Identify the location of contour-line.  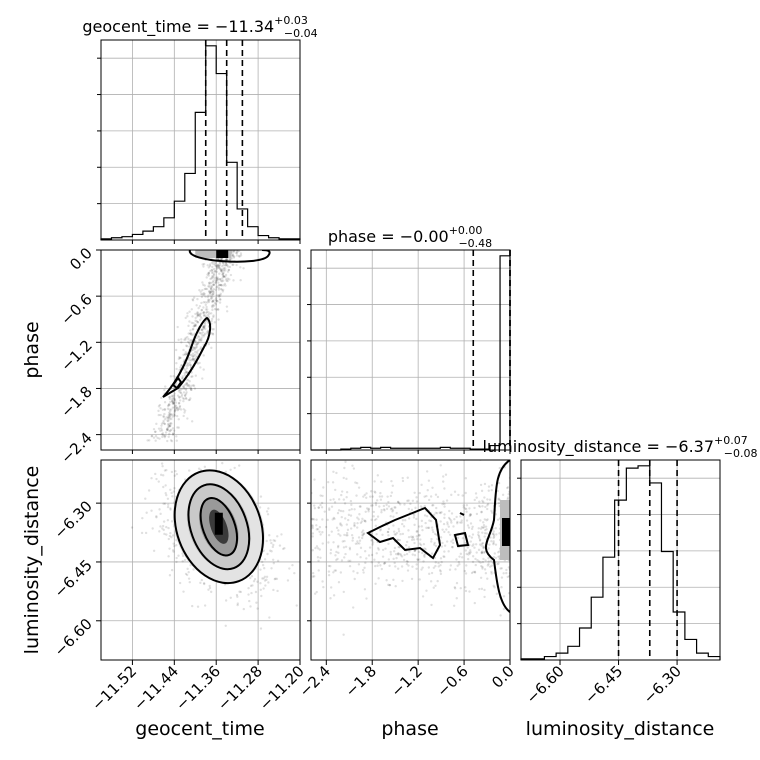
(177, 383).